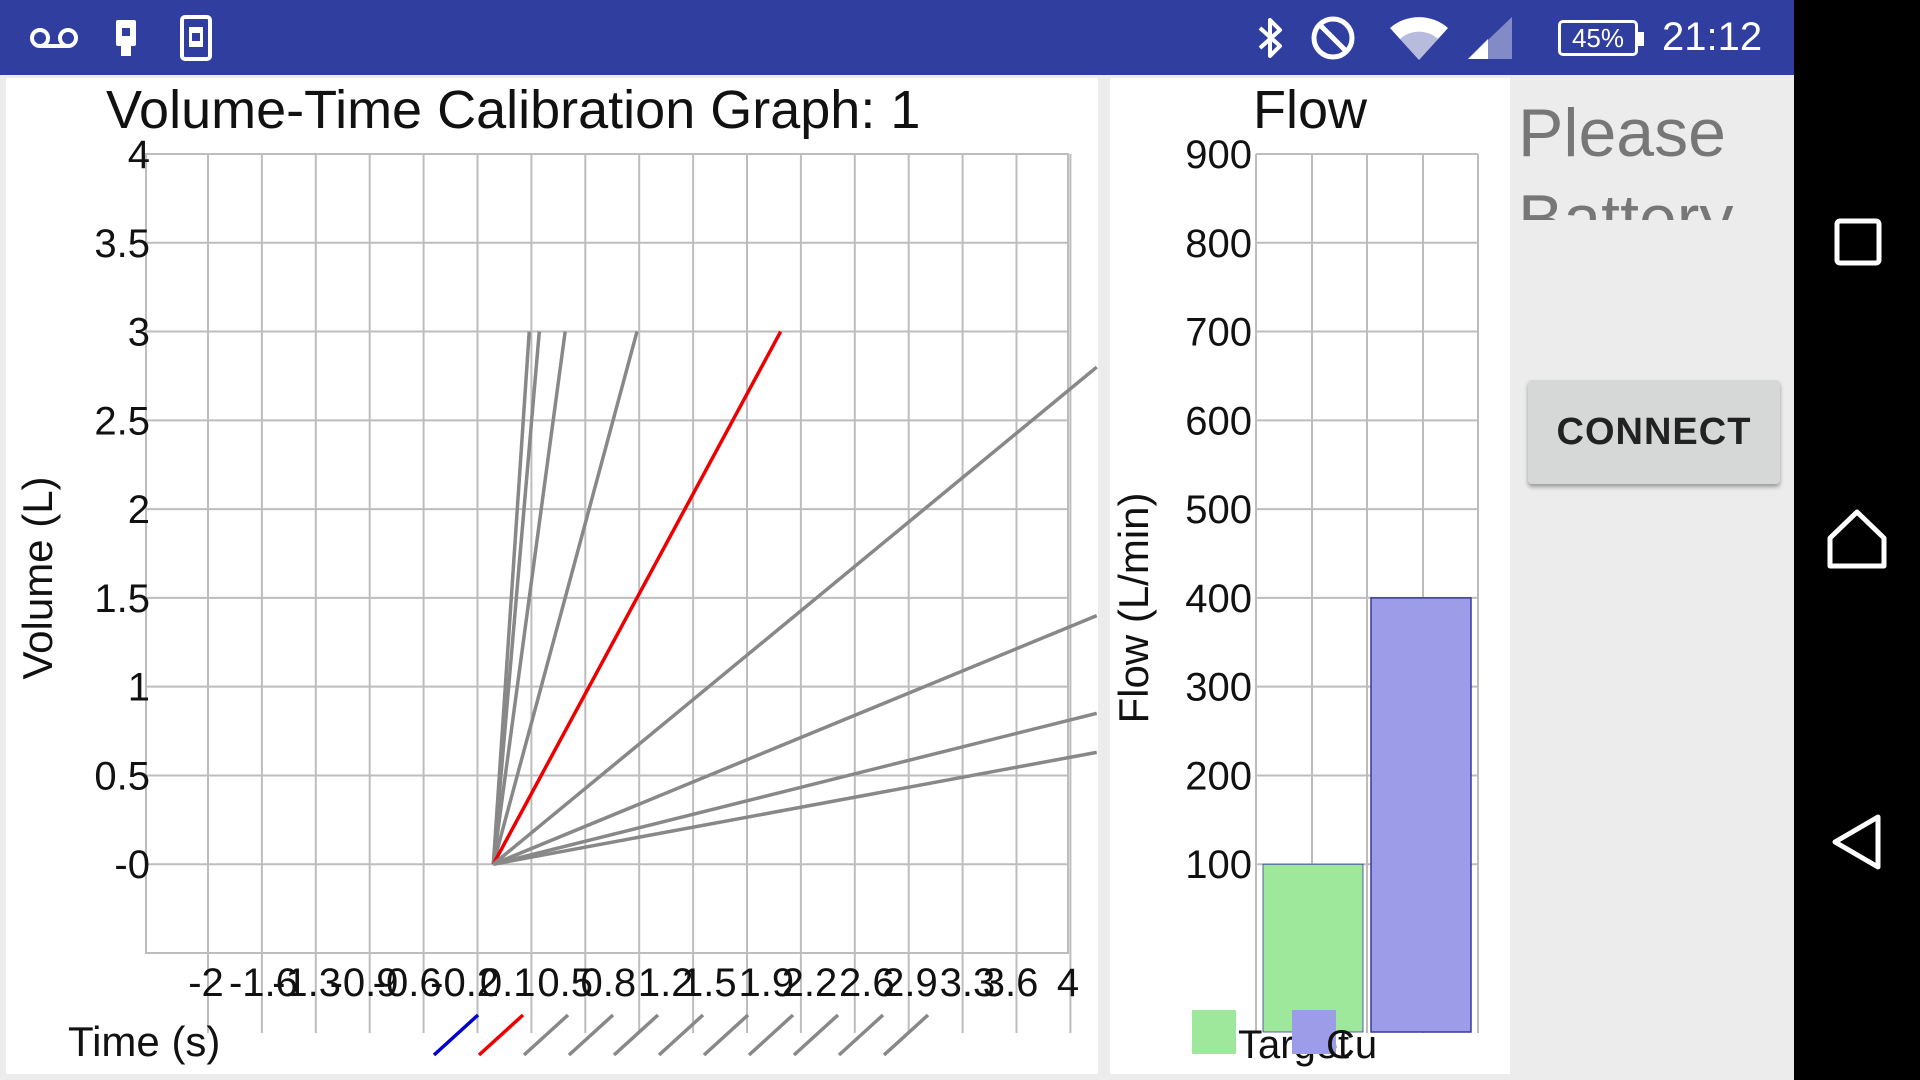  What do you see at coordinates (1333, 37) in the screenshot?
I see `do-not-disturb-icon` at bounding box center [1333, 37].